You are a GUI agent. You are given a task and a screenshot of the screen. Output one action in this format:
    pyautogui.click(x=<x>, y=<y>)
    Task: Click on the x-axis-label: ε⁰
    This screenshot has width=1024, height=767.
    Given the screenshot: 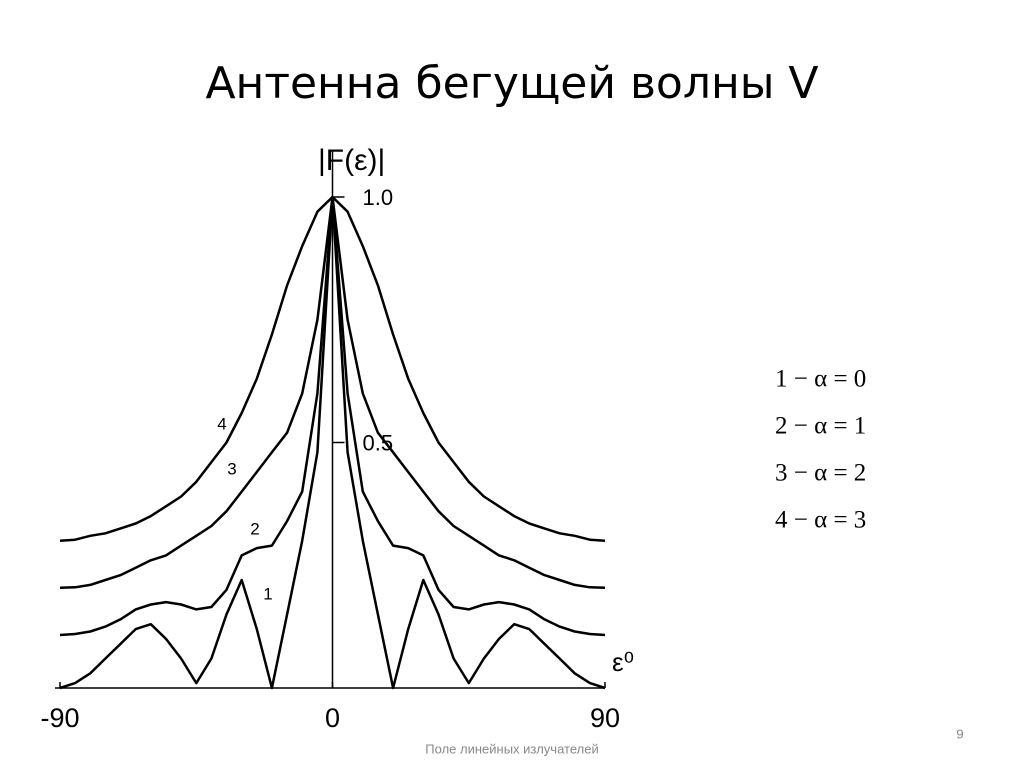 What is the action you would take?
    pyautogui.click(x=623, y=662)
    